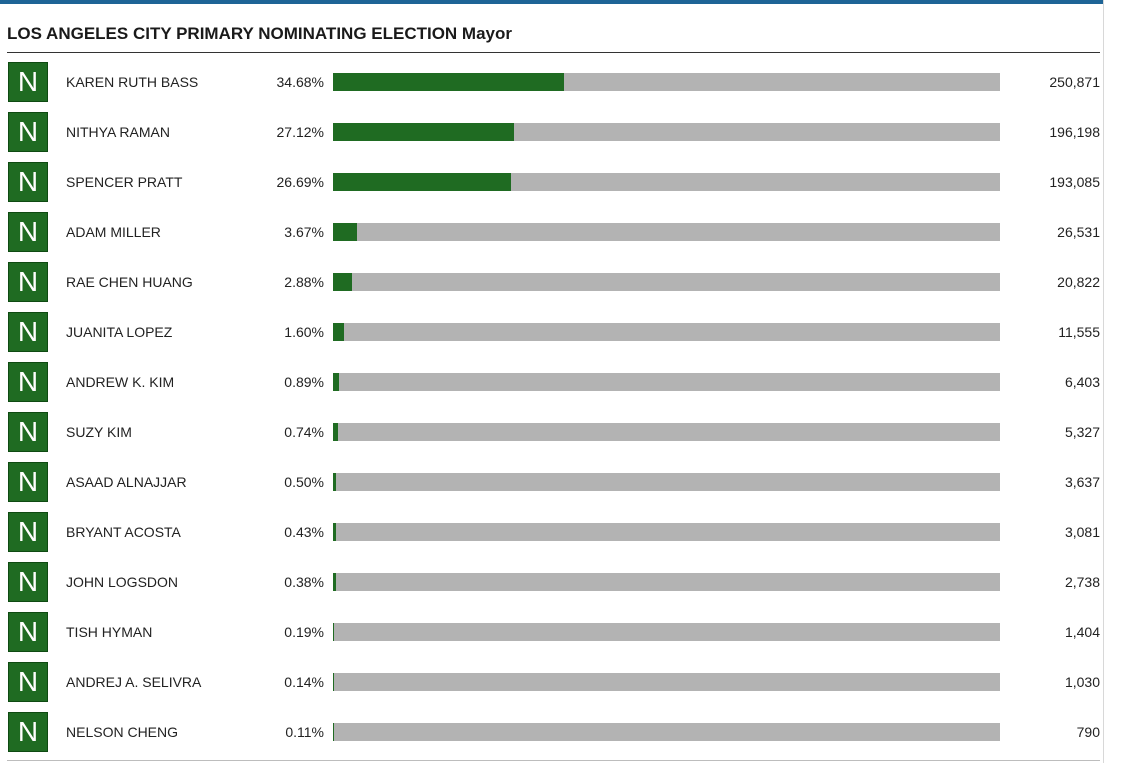 The height and width of the screenshot is (763, 1121). Describe the element at coordinates (1082, 382) in the screenshot. I see `vote-count: 6,403` at that location.